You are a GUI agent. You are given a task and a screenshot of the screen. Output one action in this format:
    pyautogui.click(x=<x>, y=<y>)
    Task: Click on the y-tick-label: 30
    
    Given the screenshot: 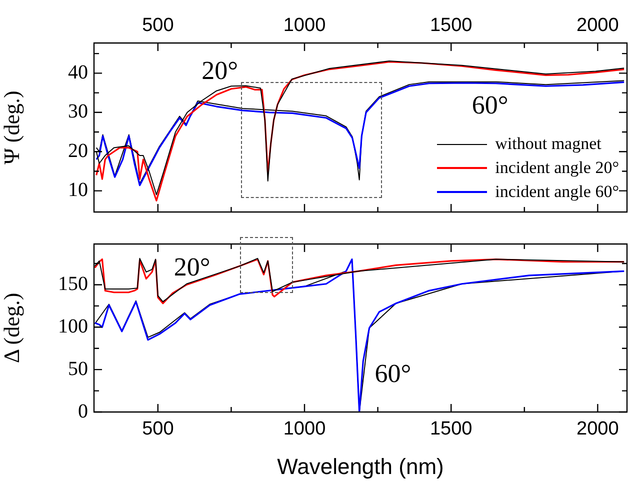 What is the action you would take?
    pyautogui.click(x=78, y=111)
    